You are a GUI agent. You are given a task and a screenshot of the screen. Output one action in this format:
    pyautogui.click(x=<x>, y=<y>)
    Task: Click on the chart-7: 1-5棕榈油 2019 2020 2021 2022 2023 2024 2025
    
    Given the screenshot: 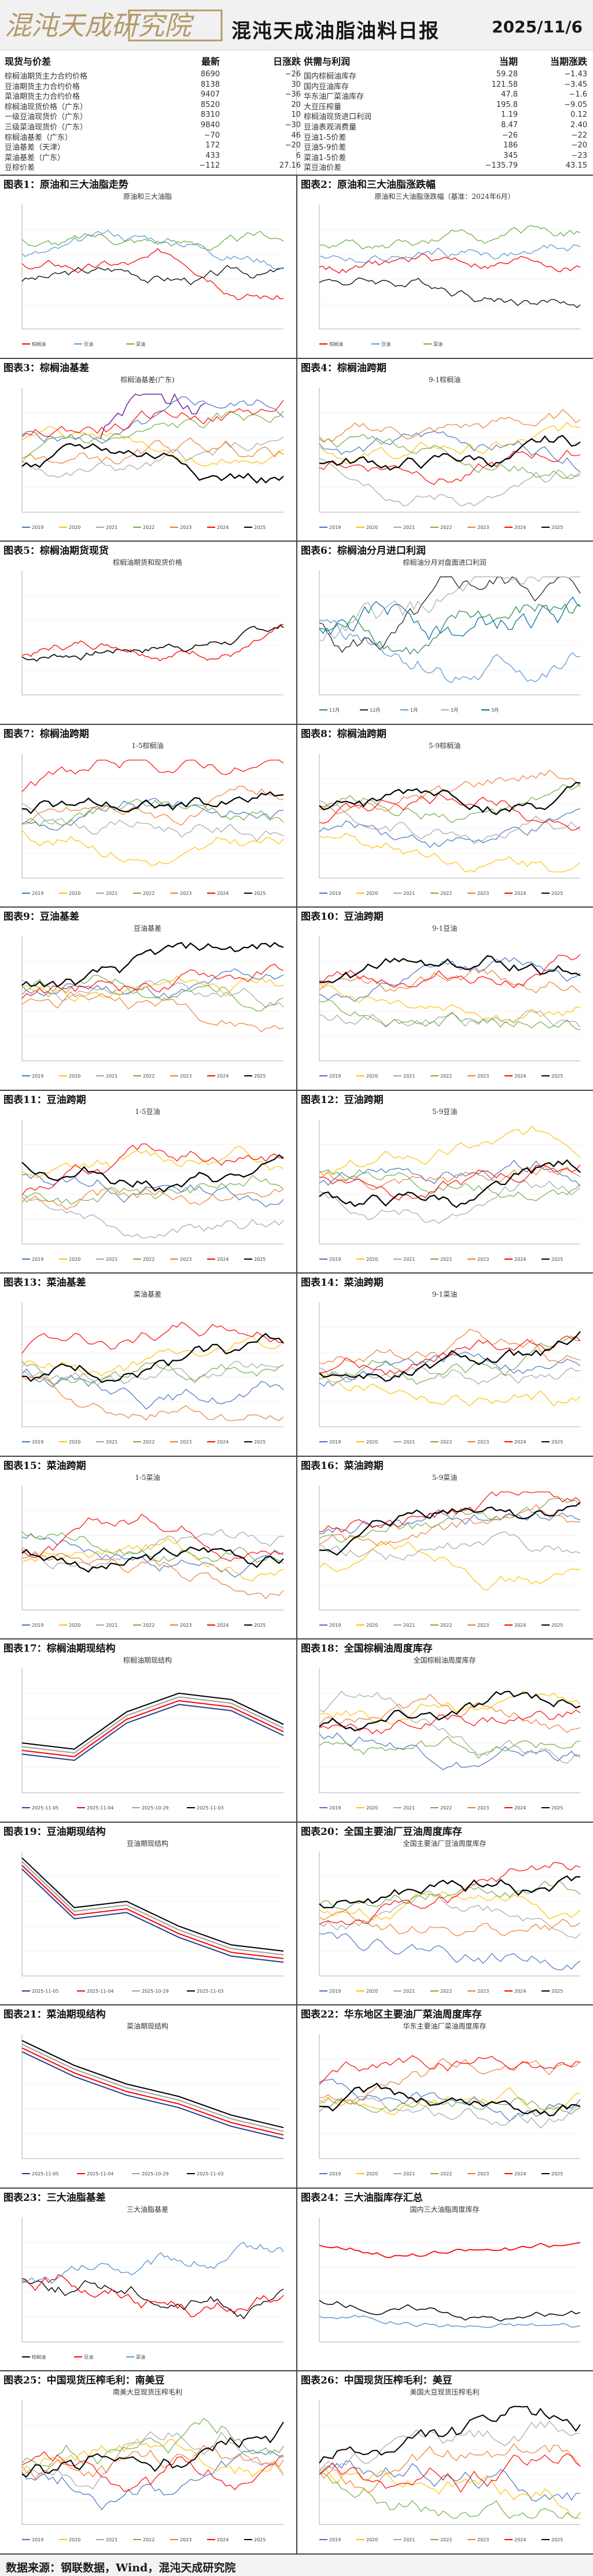 What is the action you would take?
    pyautogui.click(x=152, y=818)
    